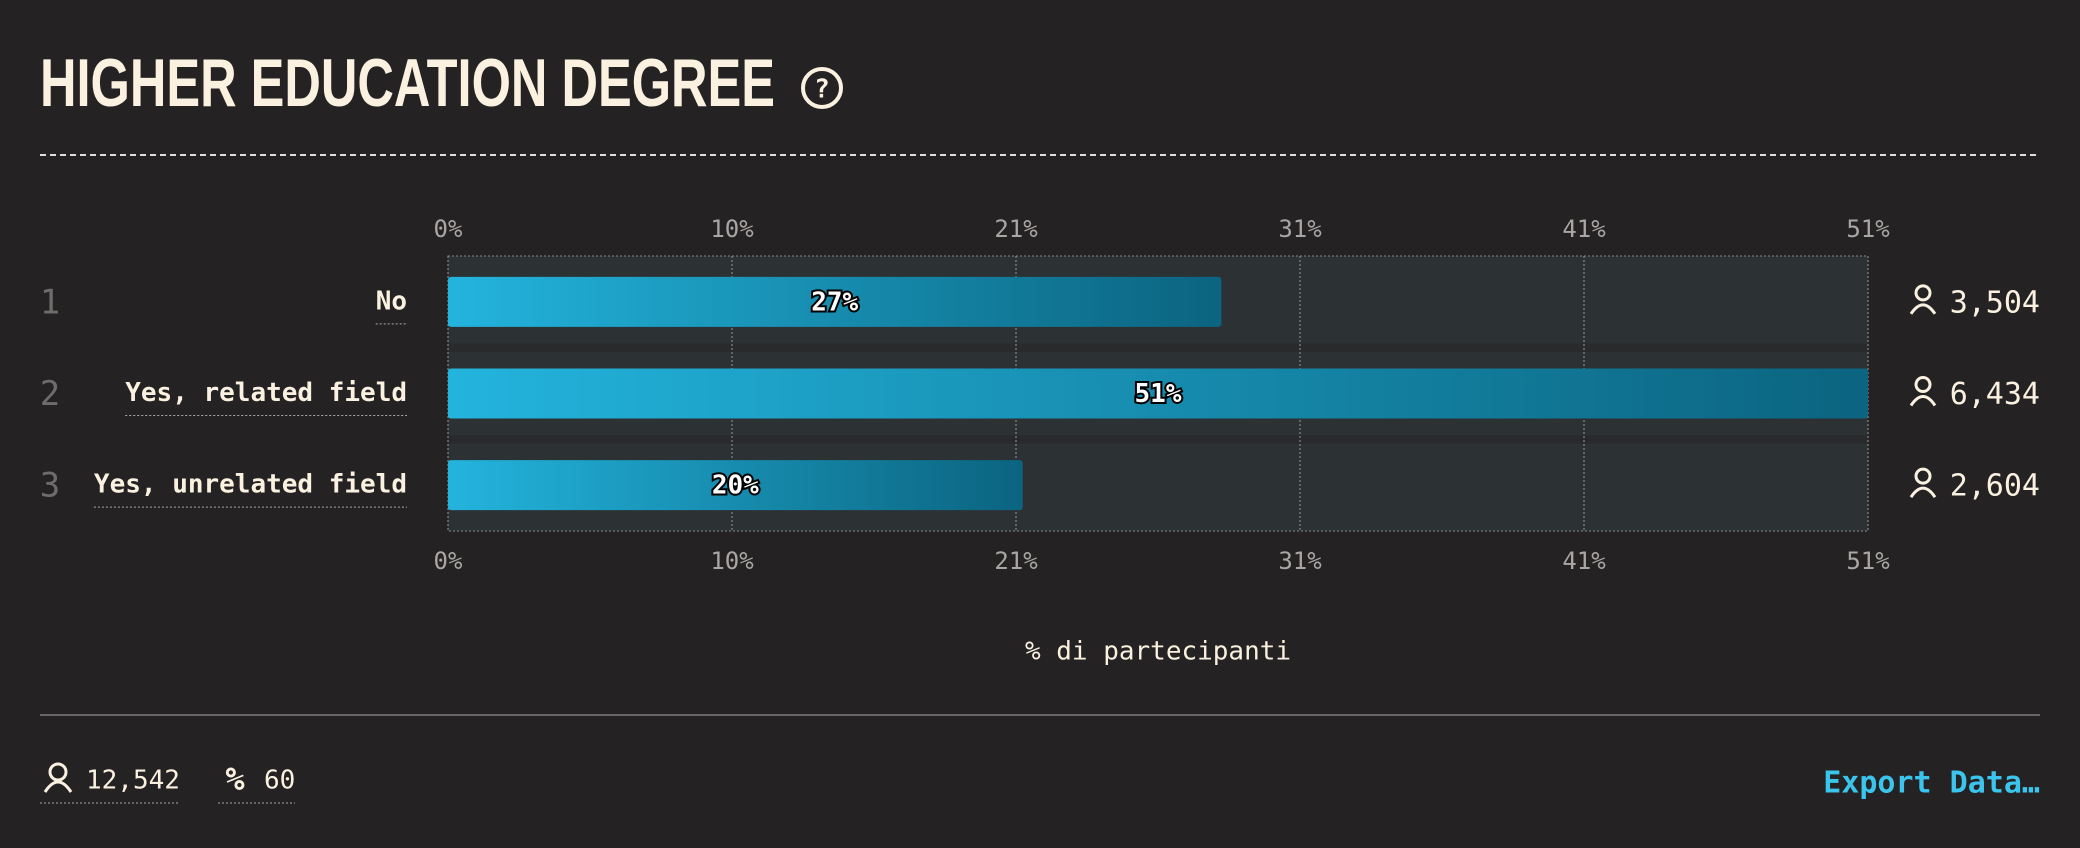 Image resolution: width=2080 pixels, height=848 pixels. I want to click on category-label: Yes, unrelated field, so click(250, 485).